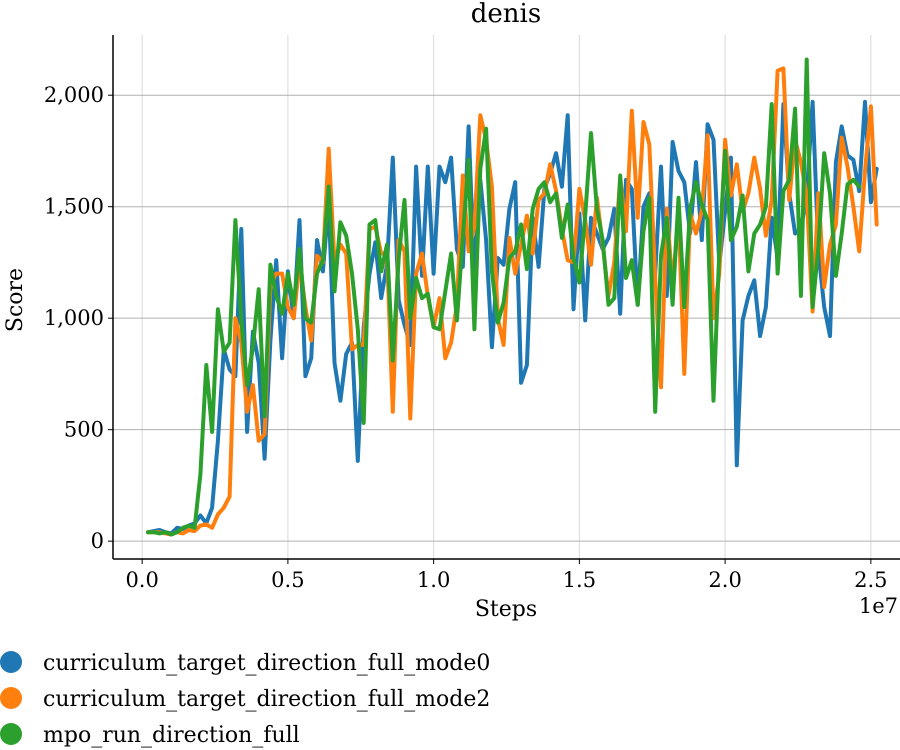 The image size is (900, 750). I want to click on x-axis-multiplier: 1e7, so click(878, 606).